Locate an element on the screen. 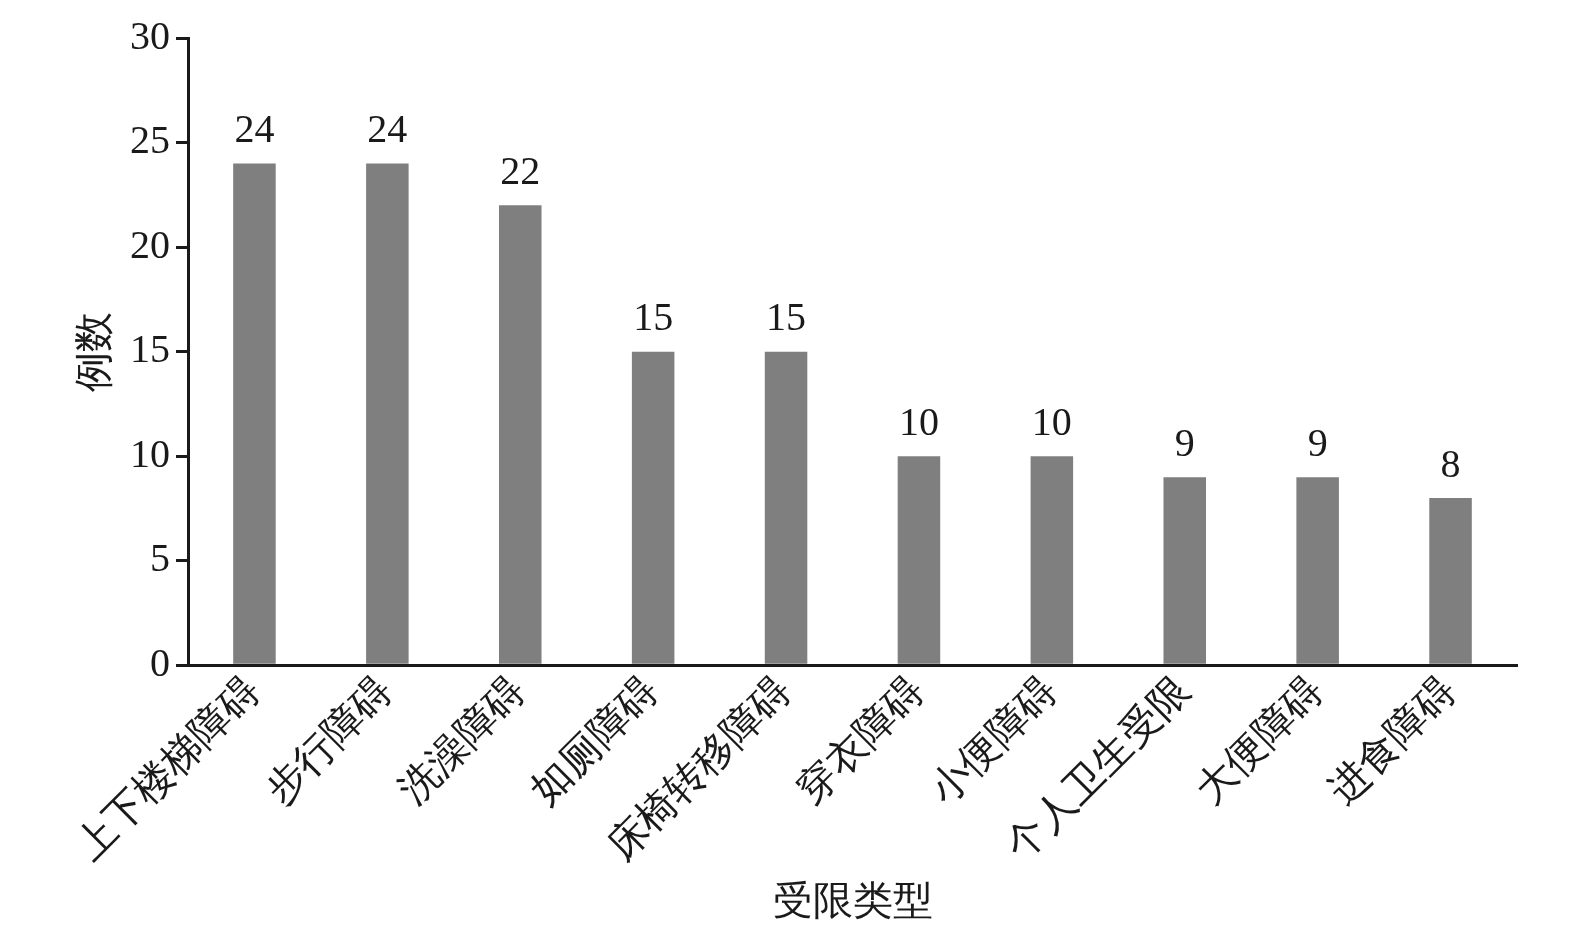 The height and width of the screenshot is (949, 1575). y-tick-label: 0 is located at coordinates (160, 662).